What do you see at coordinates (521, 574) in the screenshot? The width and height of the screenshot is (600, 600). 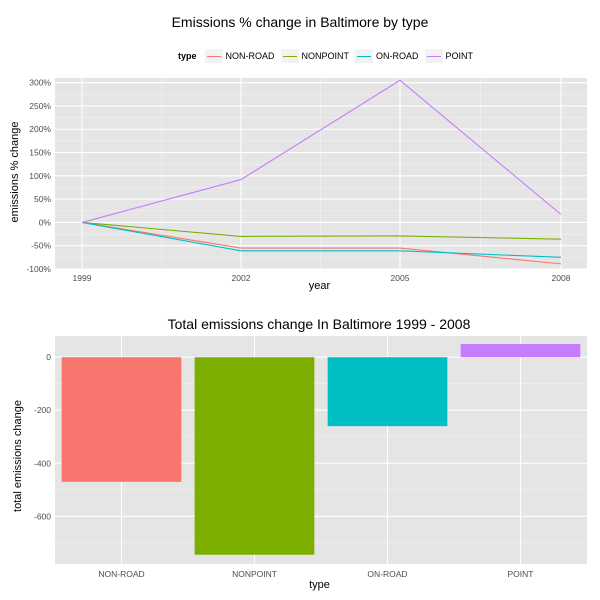 I see `bar-x-tick-label: POINT` at bounding box center [521, 574].